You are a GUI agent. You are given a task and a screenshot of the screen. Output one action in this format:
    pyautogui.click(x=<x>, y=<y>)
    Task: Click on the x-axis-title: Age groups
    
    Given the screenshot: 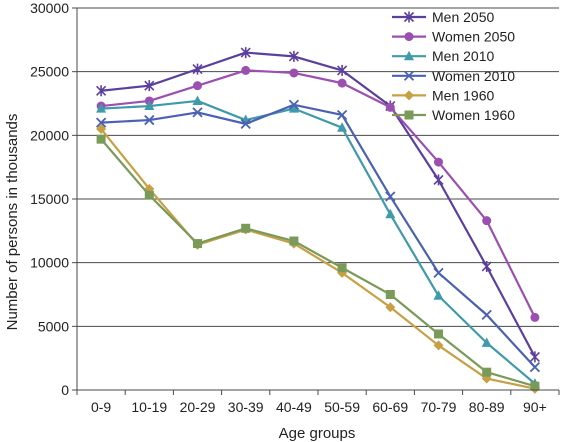 What is the action you would take?
    pyautogui.click(x=317, y=433)
    